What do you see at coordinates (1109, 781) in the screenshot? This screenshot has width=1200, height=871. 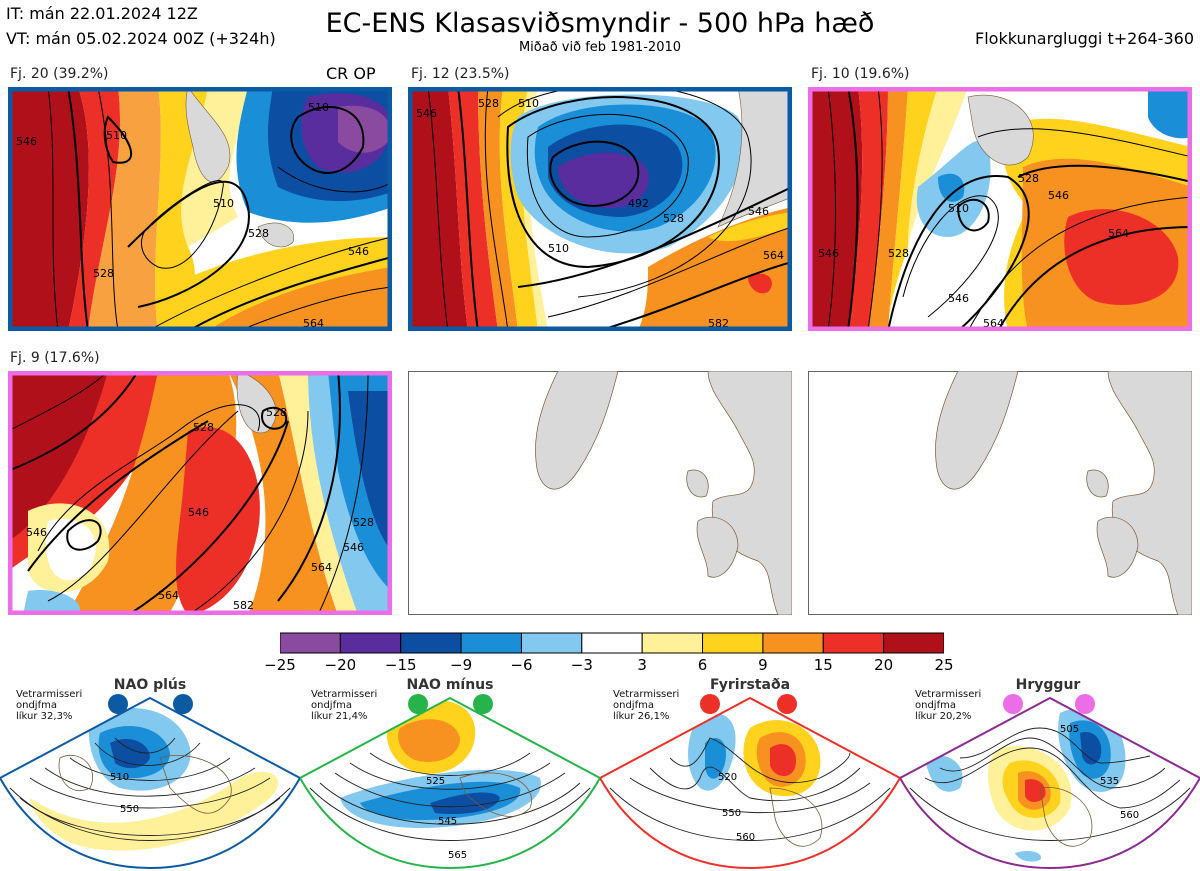 I see `contour-label: 535` at bounding box center [1109, 781].